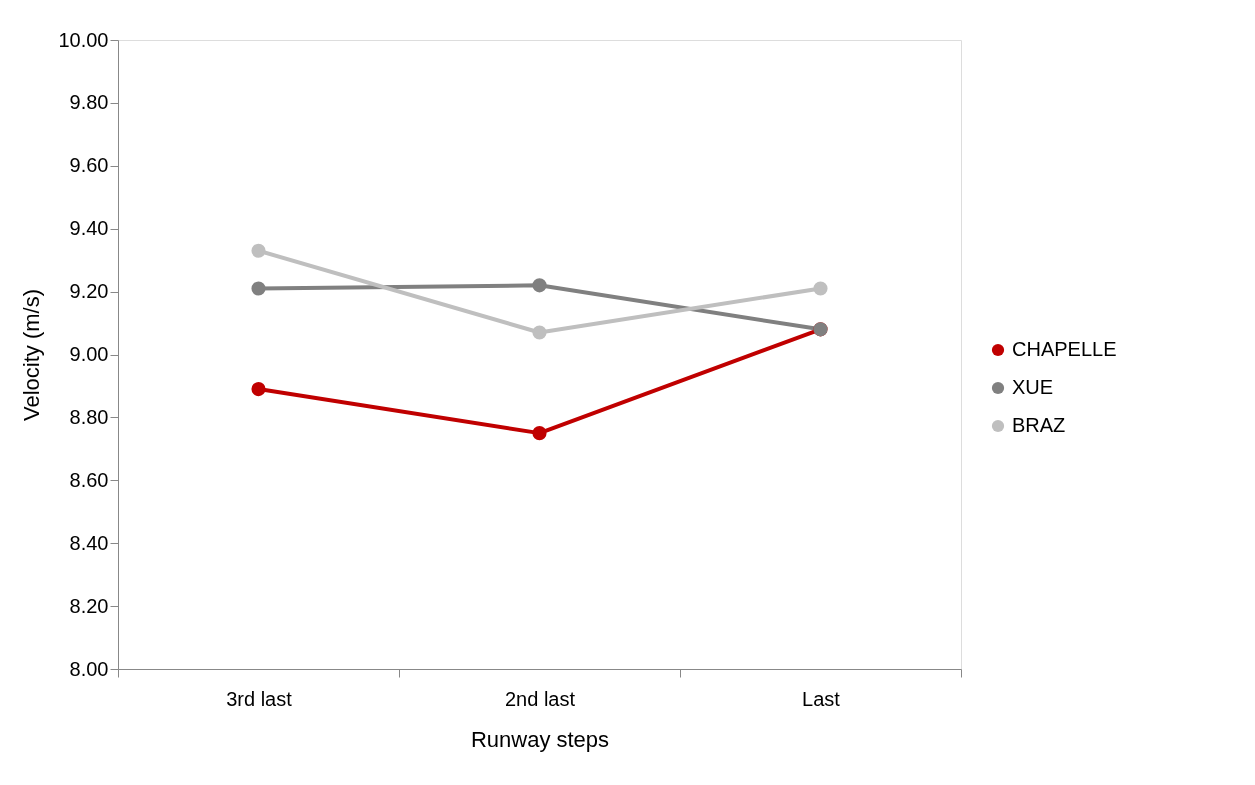  What do you see at coordinates (32, 355) in the screenshot?
I see `y-axis-title: Velocity (m/s)` at bounding box center [32, 355].